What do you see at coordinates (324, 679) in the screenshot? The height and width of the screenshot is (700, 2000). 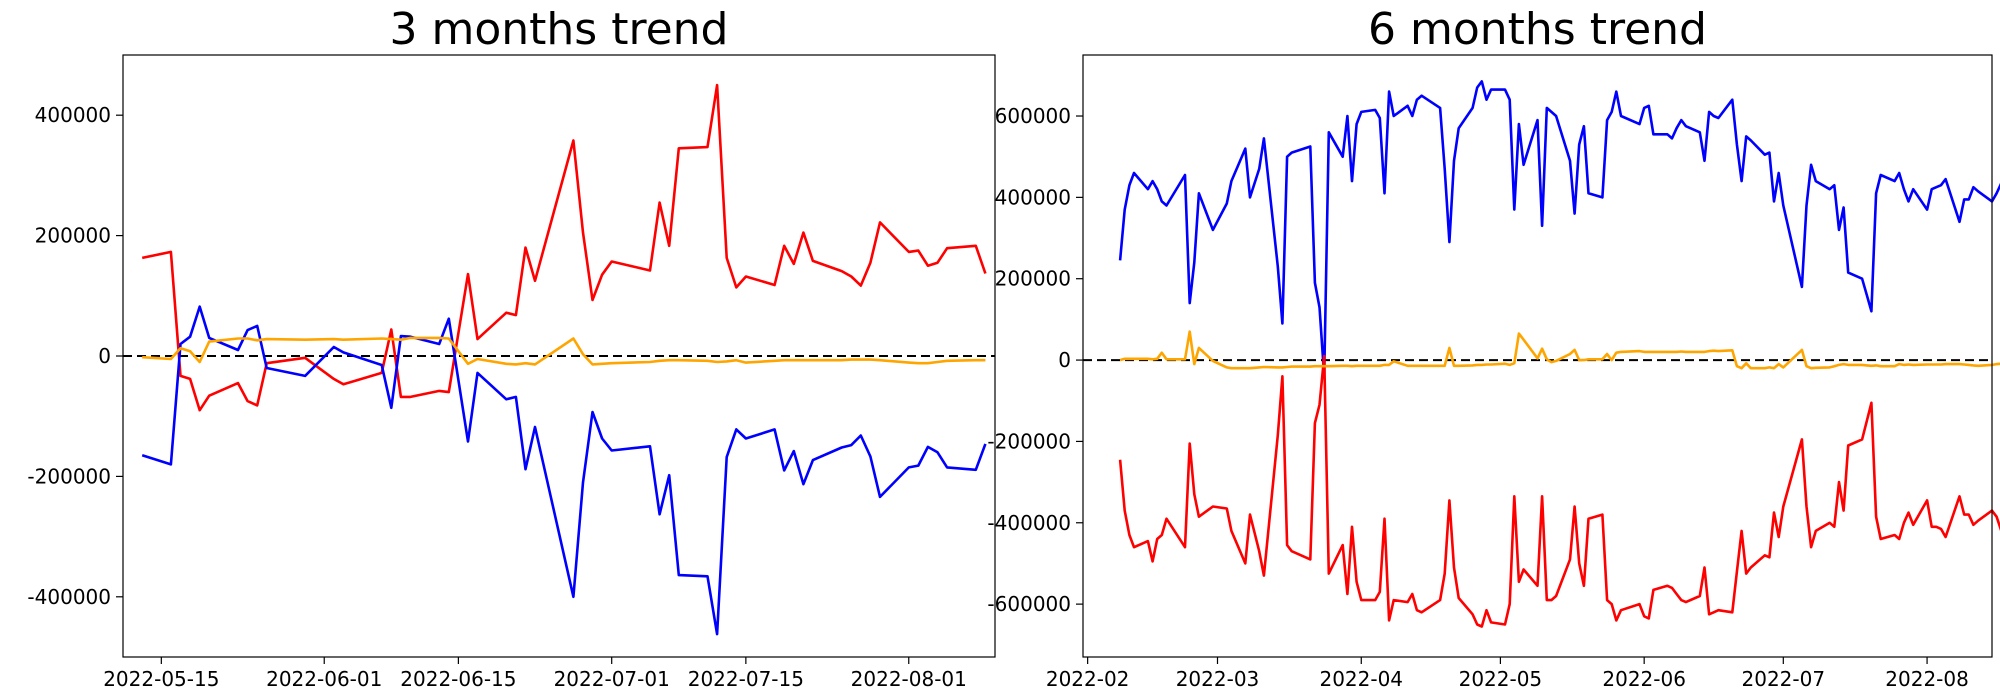 I see `x-tick-label: 2022-06-01` at bounding box center [324, 679].